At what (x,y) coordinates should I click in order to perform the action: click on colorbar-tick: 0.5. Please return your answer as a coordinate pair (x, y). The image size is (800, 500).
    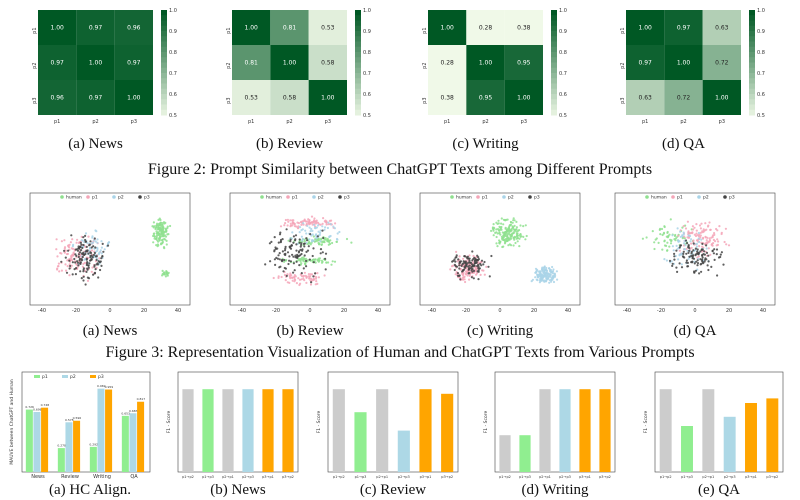
    Looking at the image, I should click on (563, 116).